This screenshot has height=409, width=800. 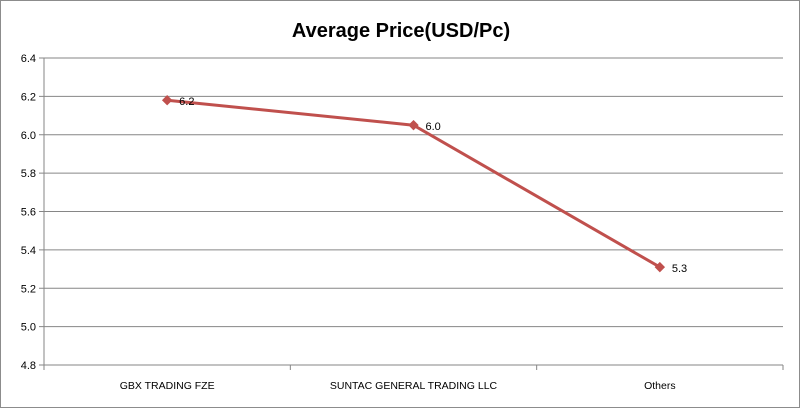 I want to click on y-tick-labels: 4.8 5.0 5.2 5.4 5.6 5.8 6.0 6.2 6.4, so click(x=28, y=212).